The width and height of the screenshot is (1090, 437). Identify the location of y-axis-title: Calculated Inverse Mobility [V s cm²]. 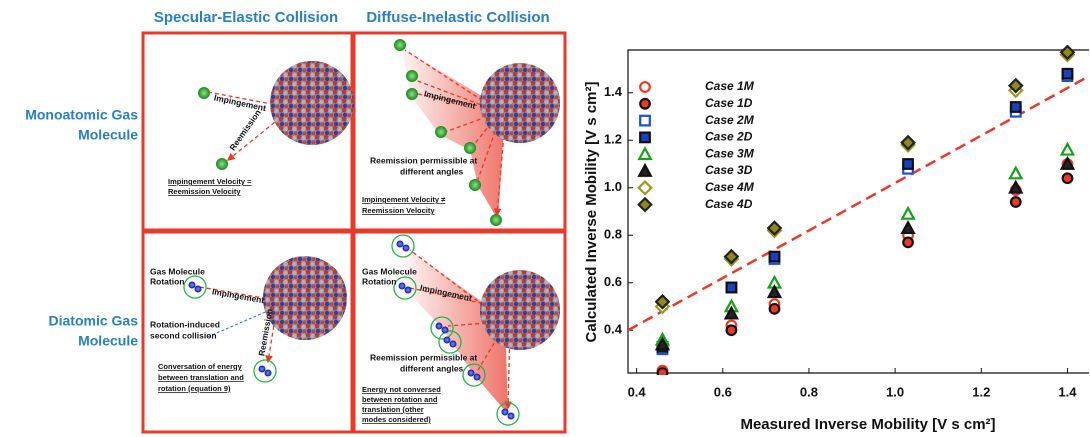
(591, 212).